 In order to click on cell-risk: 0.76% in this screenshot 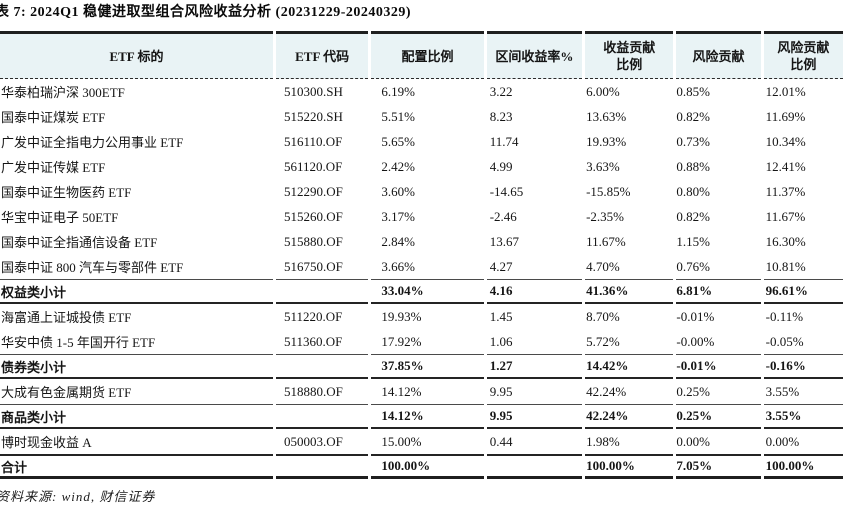, I will do `click(693, 266)`.